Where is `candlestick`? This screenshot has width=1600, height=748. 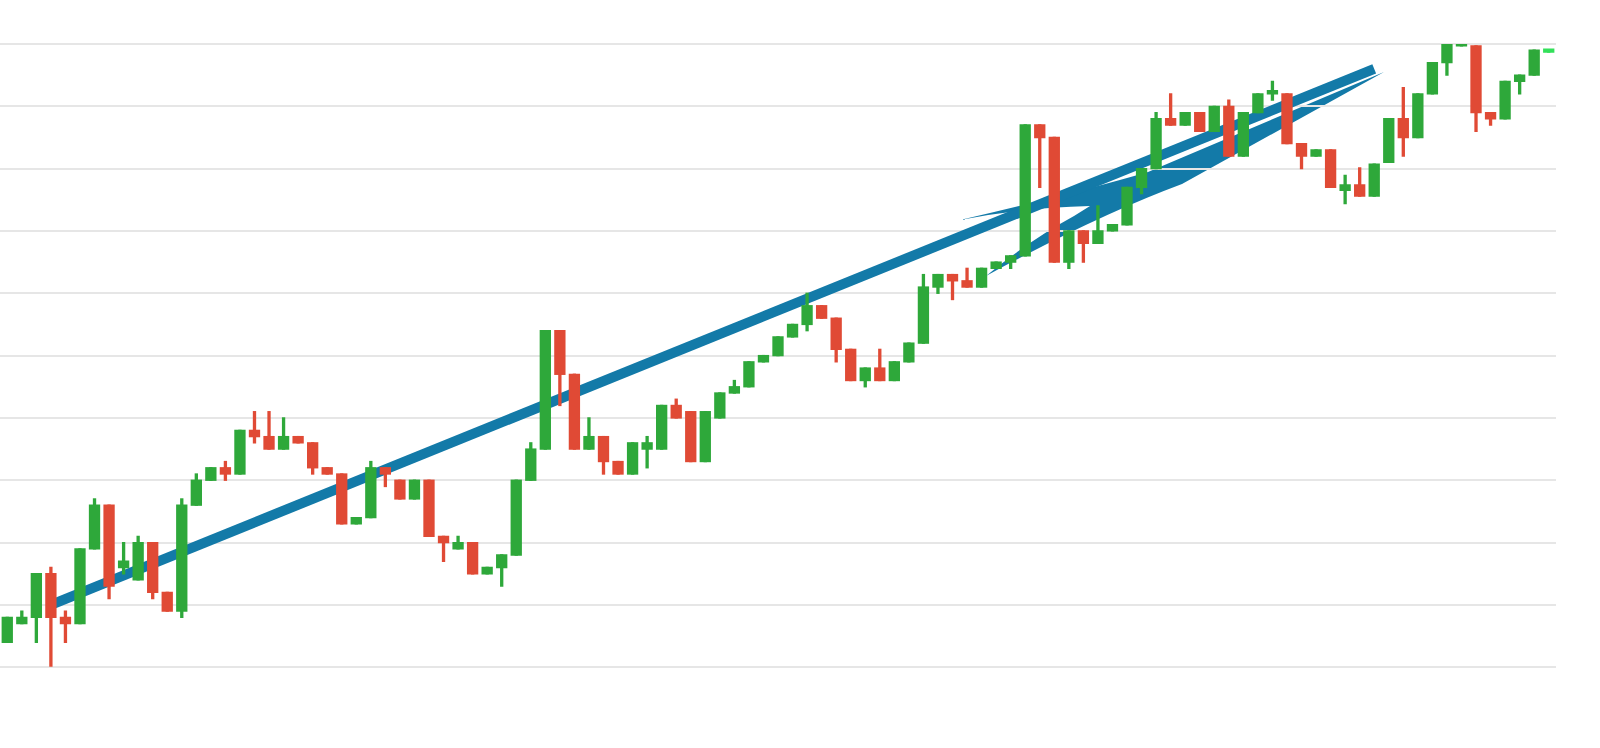 candlestick is located at coordinates (1345, 189).